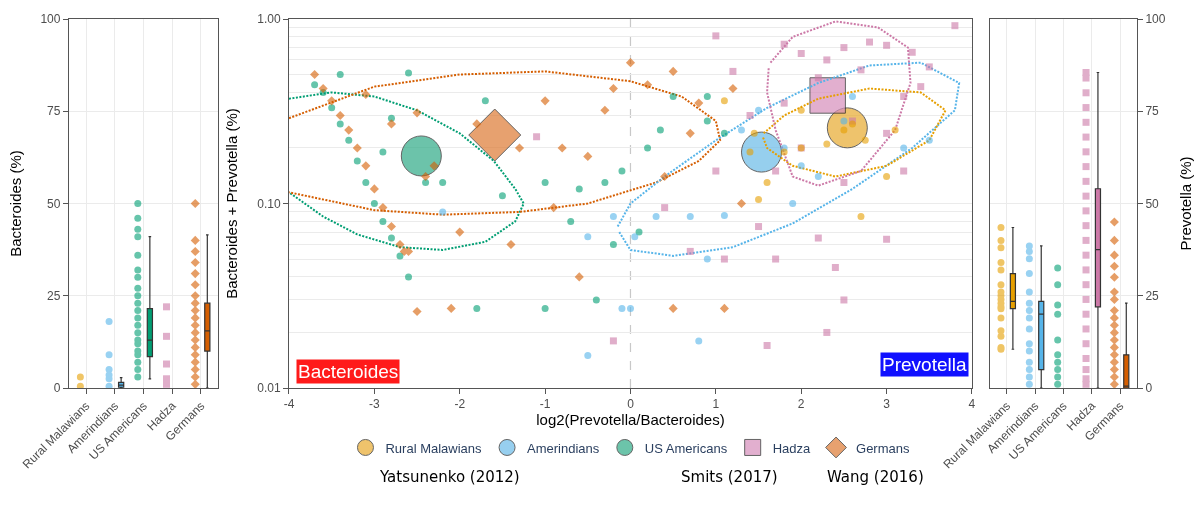  Describe the element at coordinates (269, 19) in the screenshot. I see `y-tick-label: 1.00` at that location.